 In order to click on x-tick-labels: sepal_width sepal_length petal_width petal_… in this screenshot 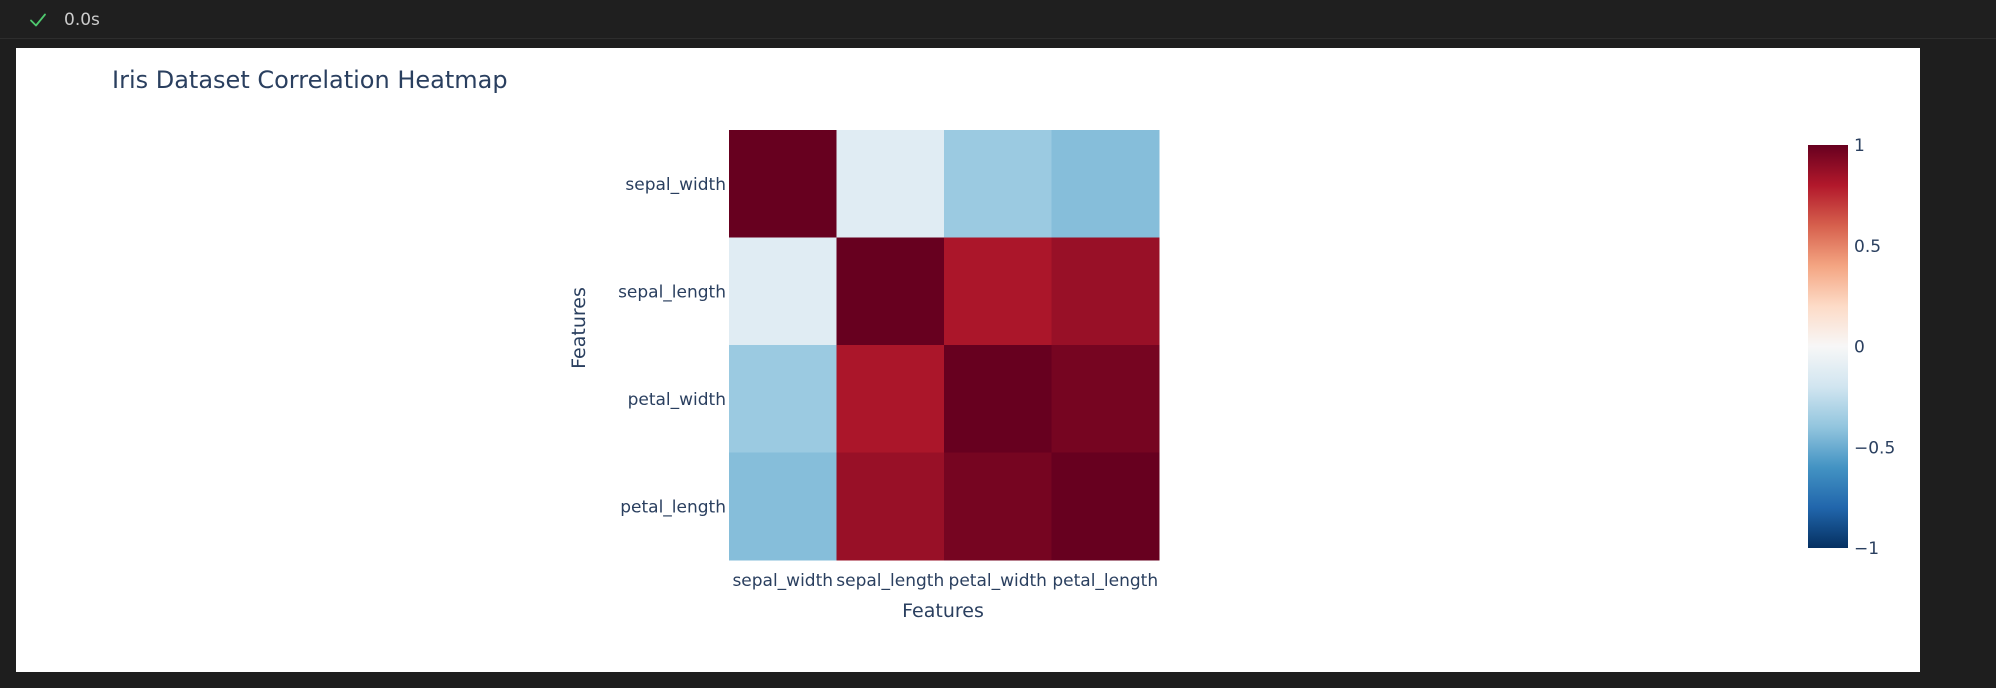, I will do `click(945, 581)`.